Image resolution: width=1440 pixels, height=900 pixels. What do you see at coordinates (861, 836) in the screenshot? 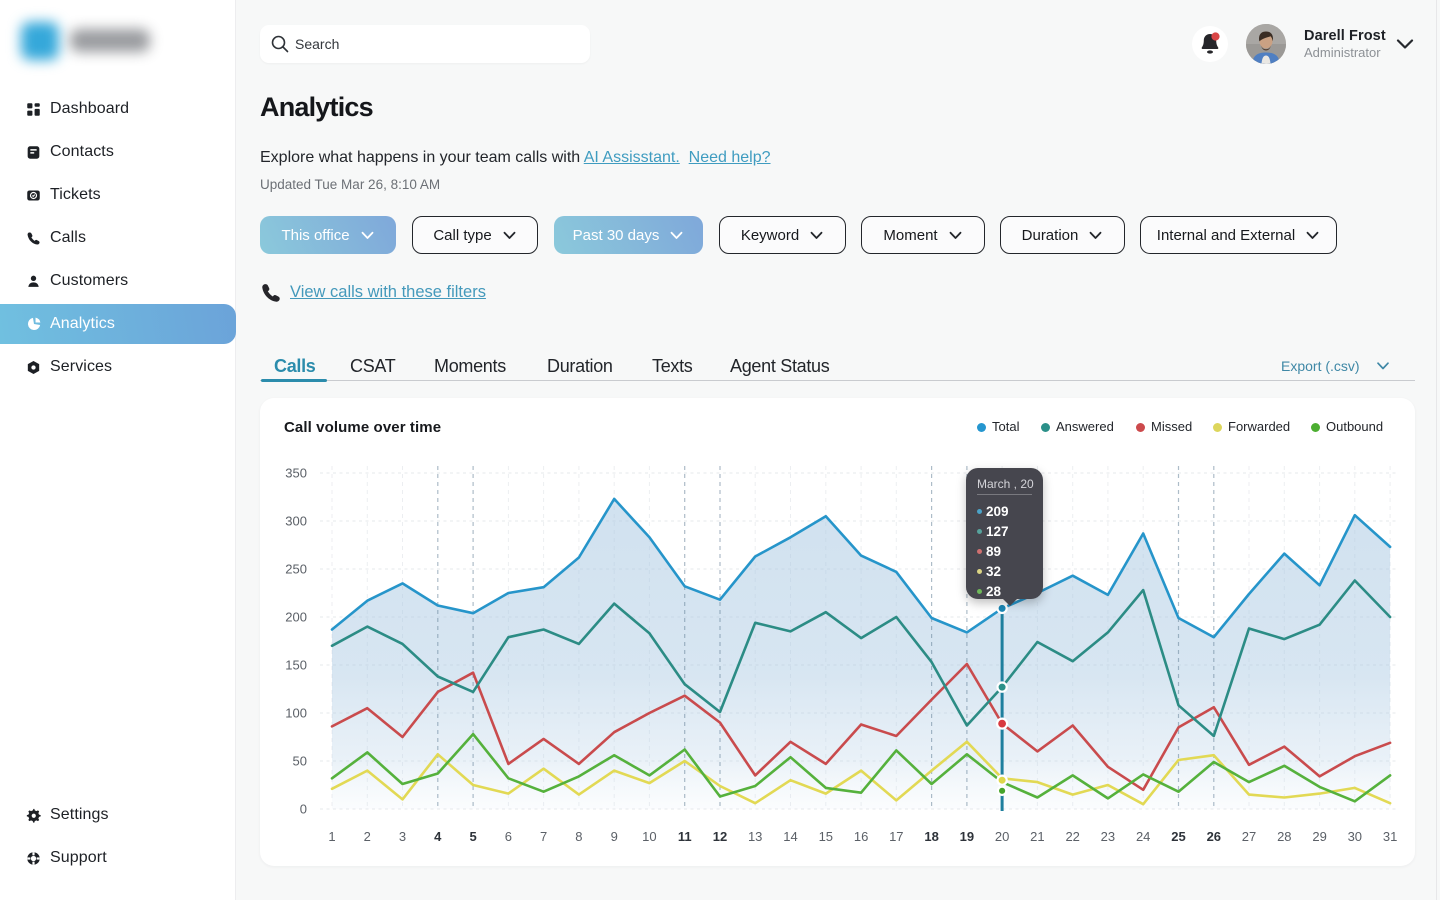
I see `svg-text: 16` at bounding box center [861, 836].